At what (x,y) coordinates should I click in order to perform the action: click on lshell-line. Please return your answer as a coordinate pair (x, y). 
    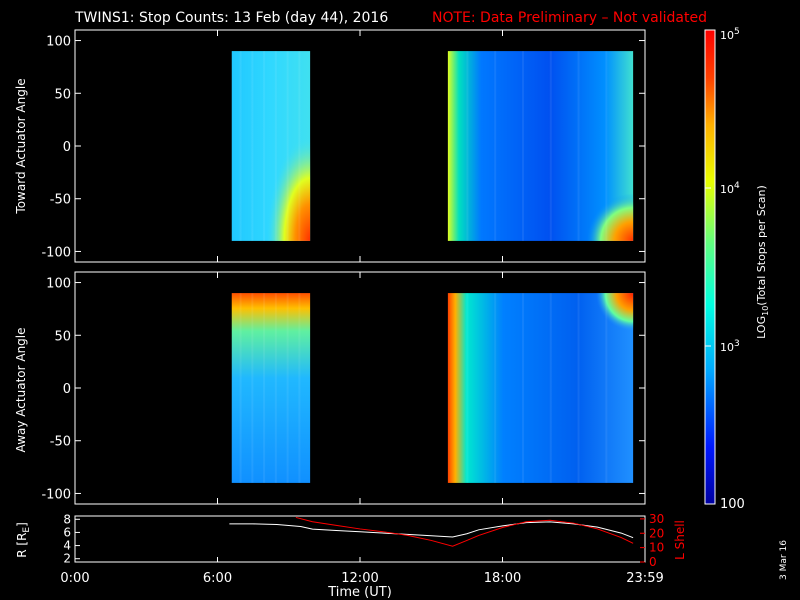
    Looking at the image, I should click on (464, 531).